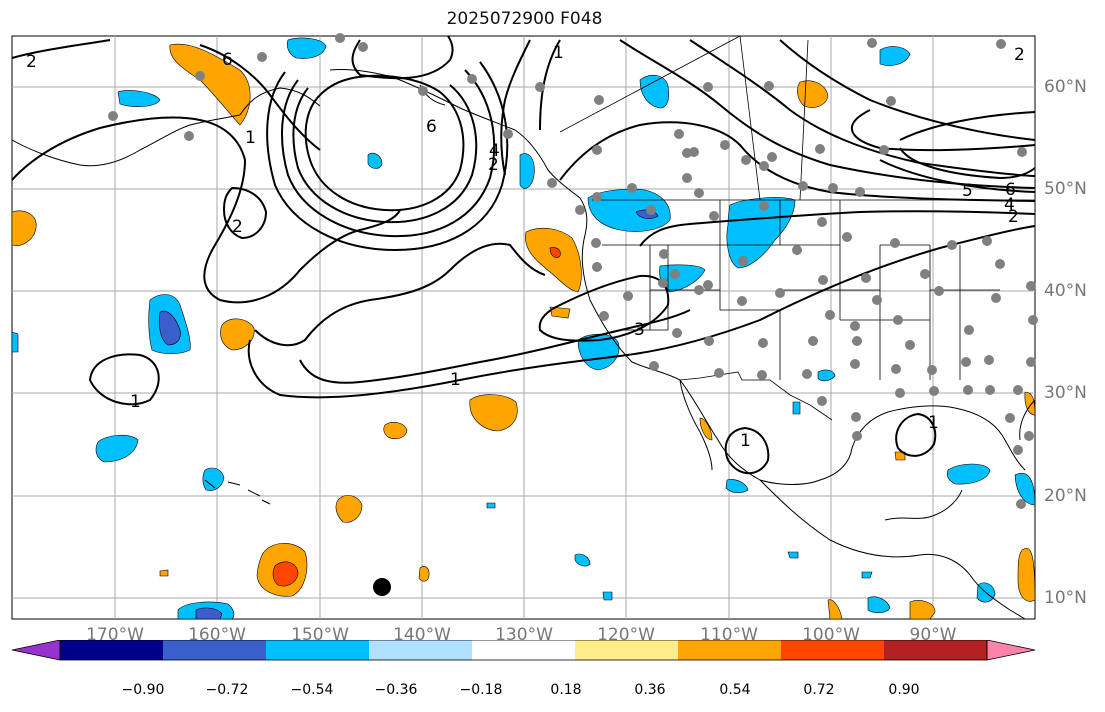 The image size is (1105, 712). Describe the element at coordinates (227, 690) in the screenshot. I see `colorbar-tick: −0.72` at that location.